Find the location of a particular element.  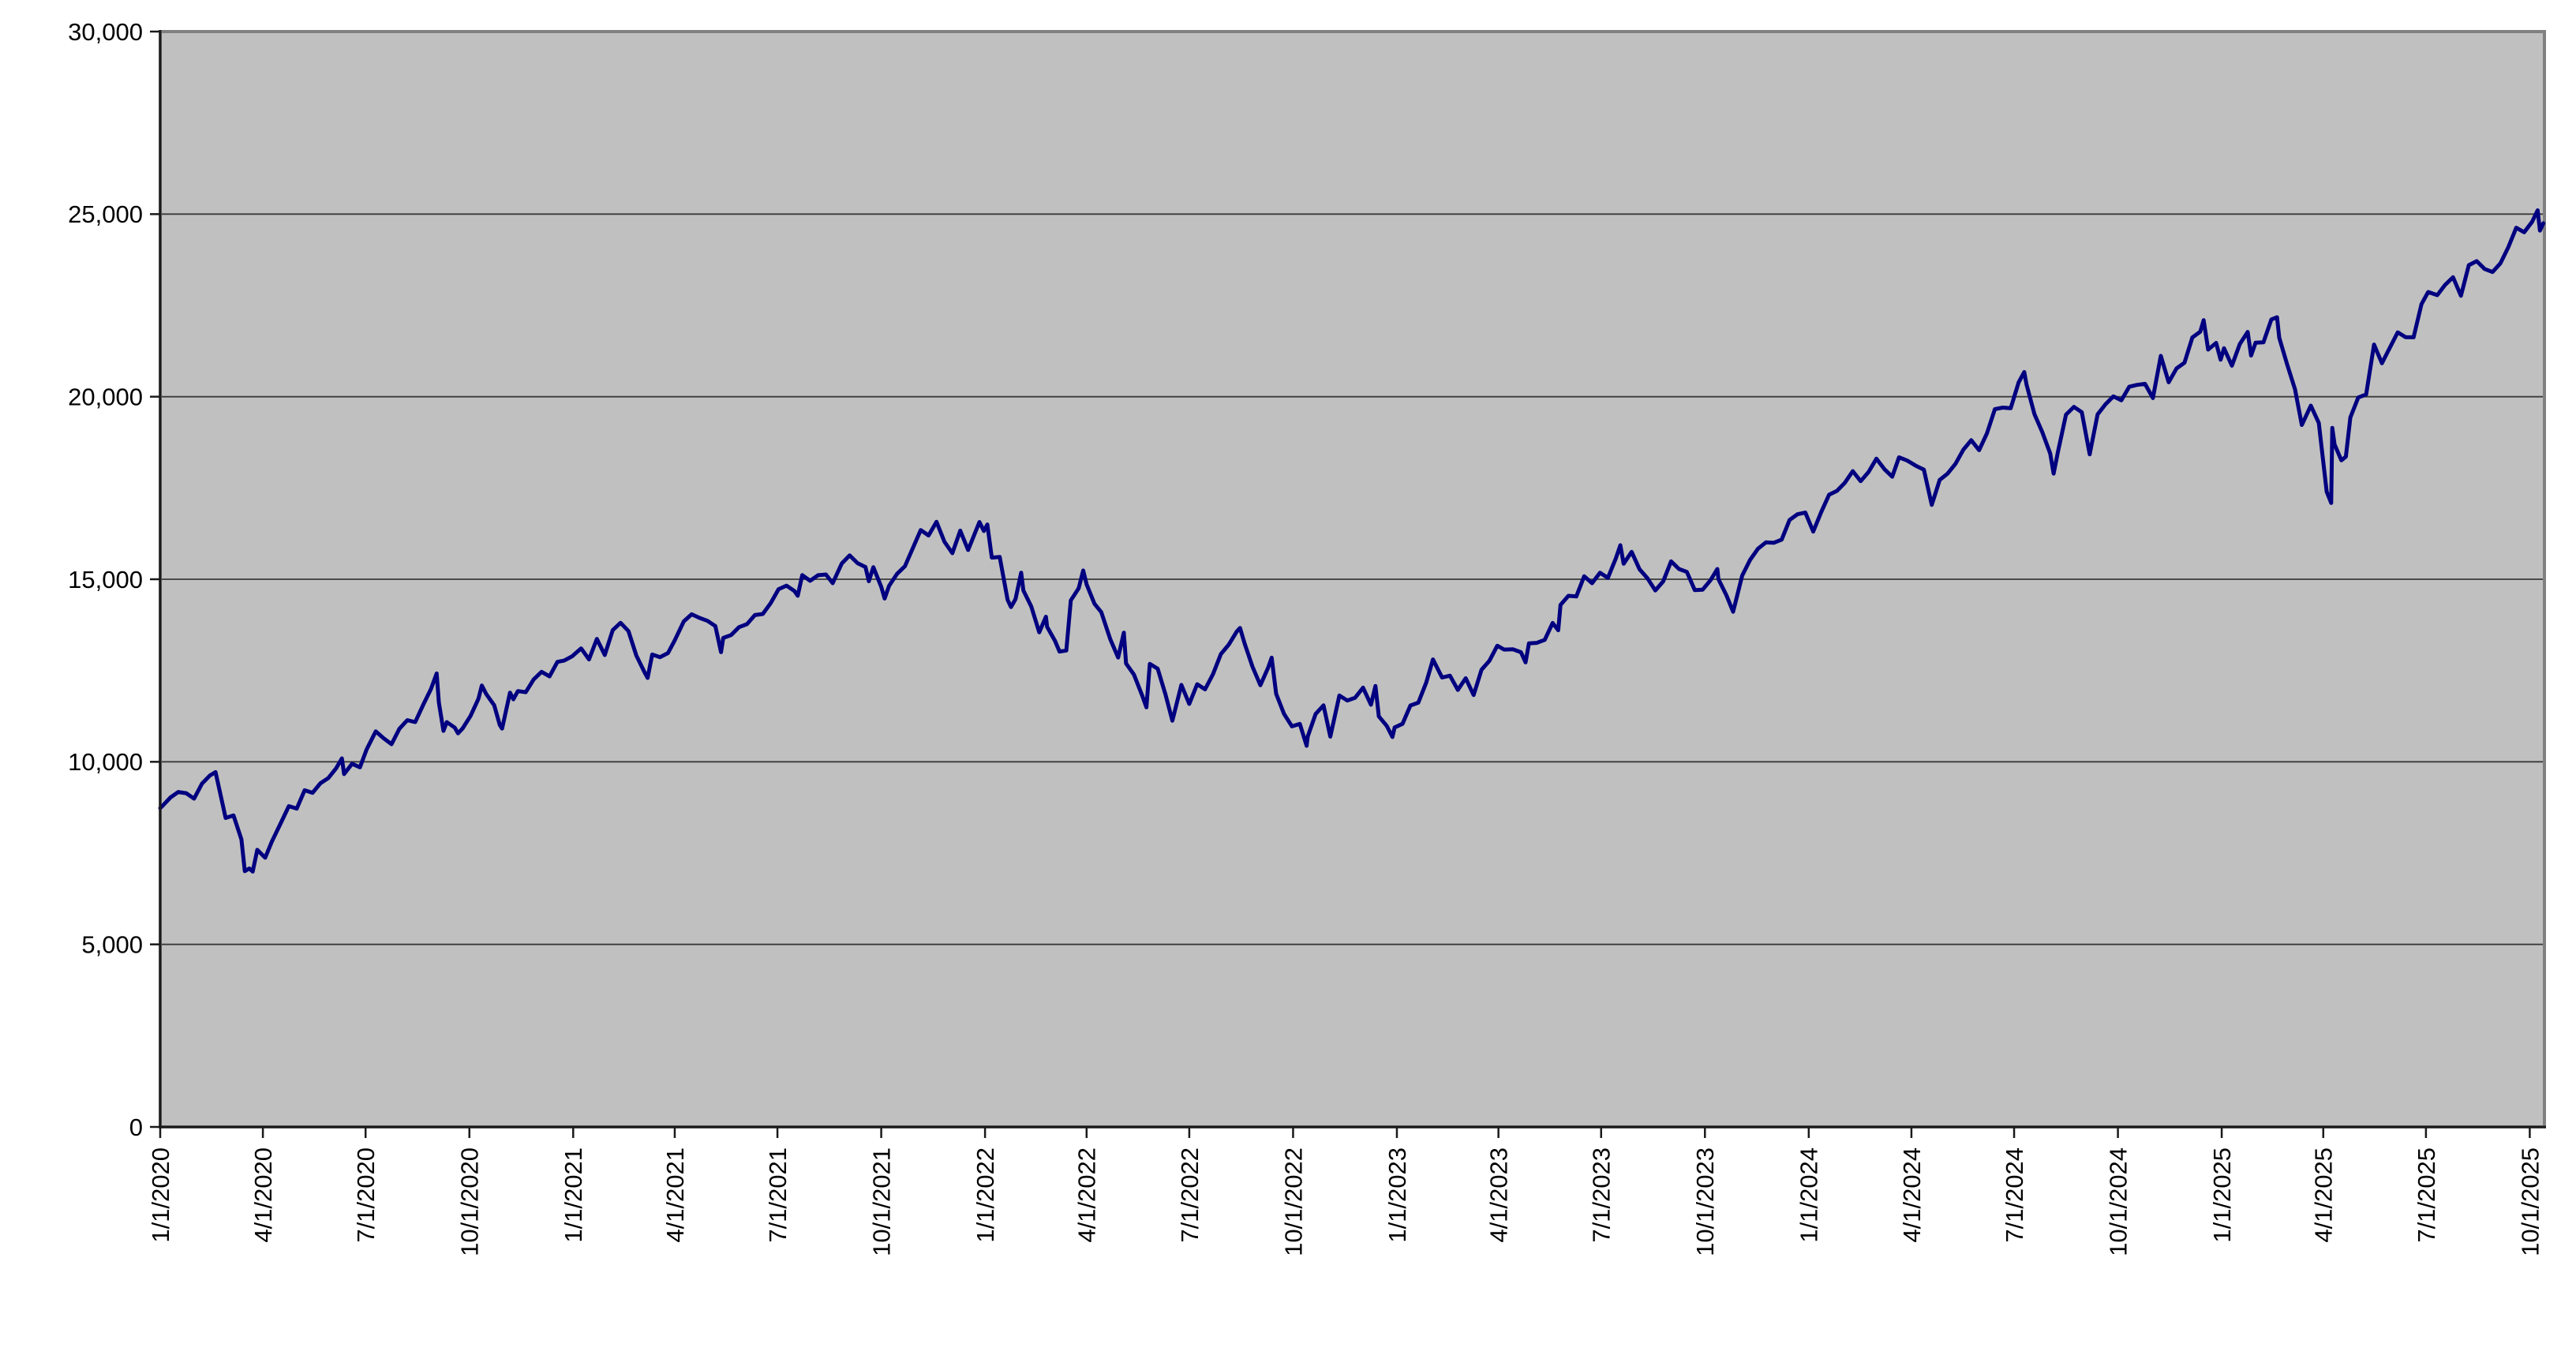

x-tick-label: 10/1/2022 is located at coordinates (1293, 1201).